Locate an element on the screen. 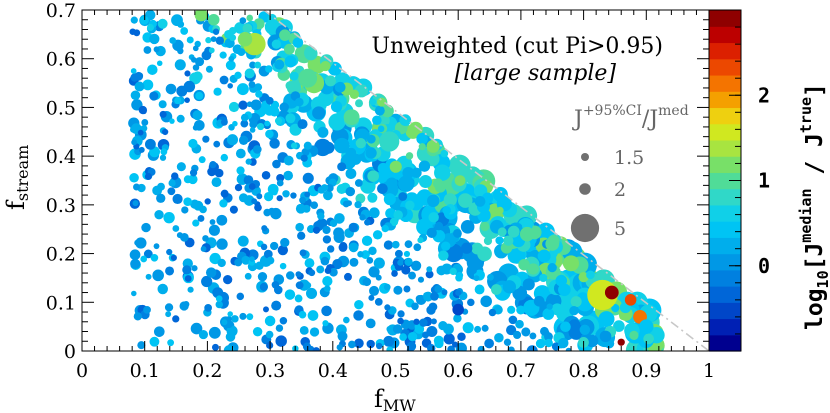 The height and width of the screenshot is (413, 830). x-tick-label: 0.3 is located at coordinates (270, 371).